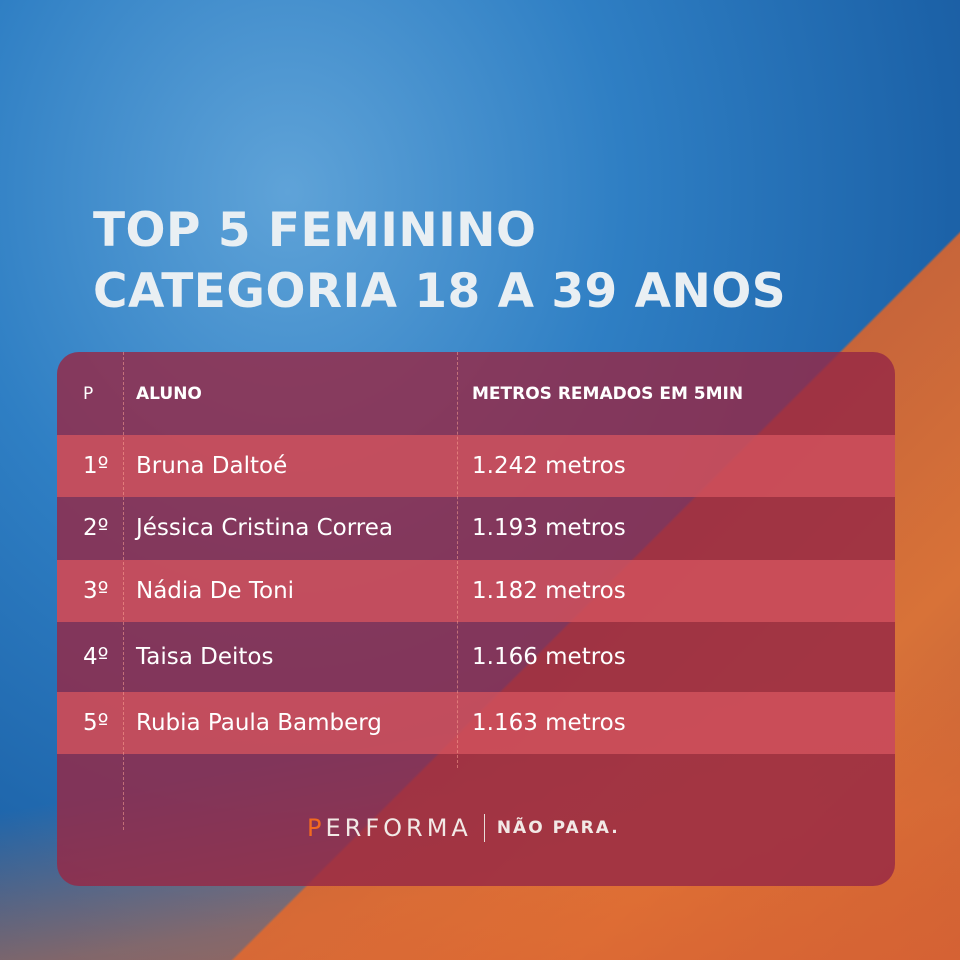 This screenshot has height=960, width=960. What do you see at coordinates (96, 723) in the screenshot?
I see `position: 5º` at bounding box center [96, 723].